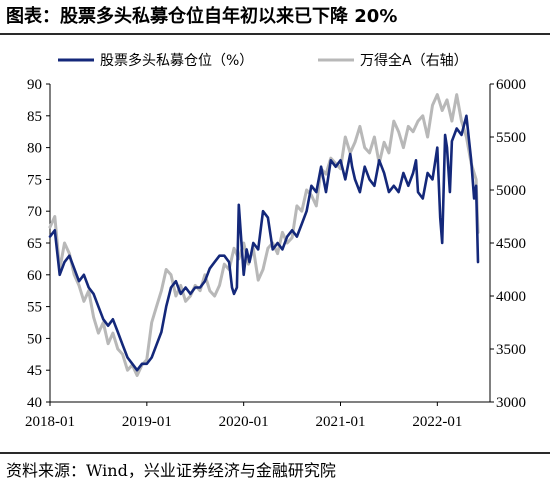 This screenshot has height=491, width=550. What do you see at coordinates (34, 371) in the screenshot?
I see `y-left-tick-label: 45` at bounding box center [34, 371].